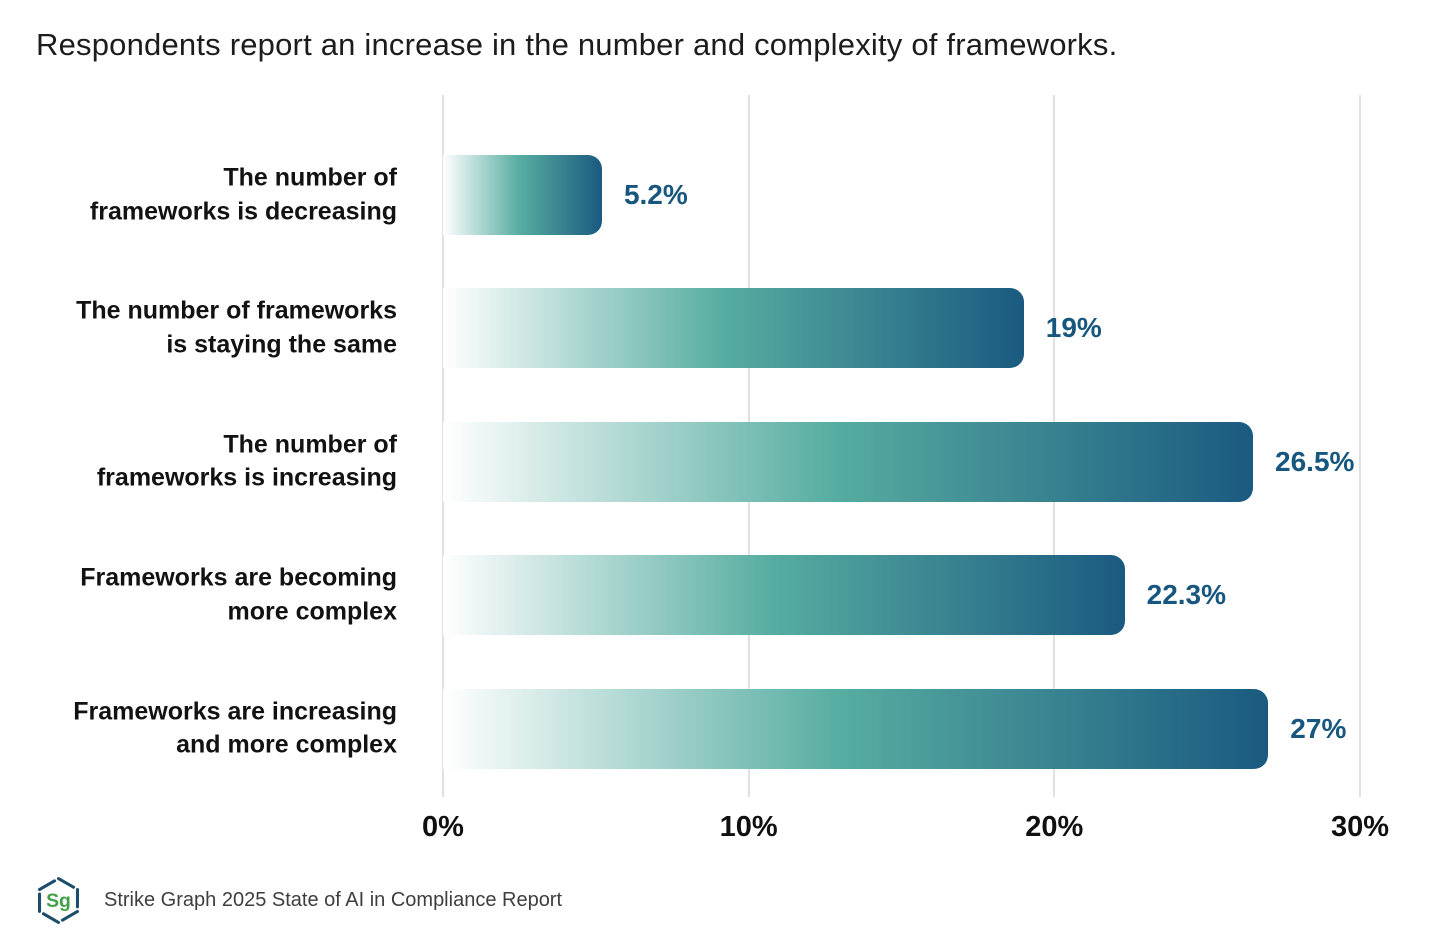 The height and width of the screenshot is (951, 1433). Describe the element at coordinates (1360, 446) in the screenshot. I see `gridline-30pct` at that location.